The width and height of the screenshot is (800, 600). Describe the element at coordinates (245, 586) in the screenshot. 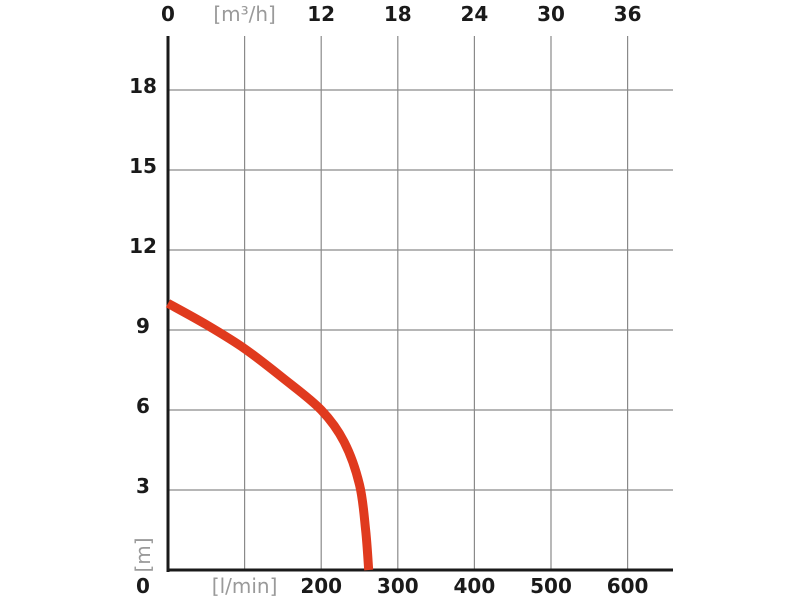

I see `x-unit-label: [l/min]` at that location.